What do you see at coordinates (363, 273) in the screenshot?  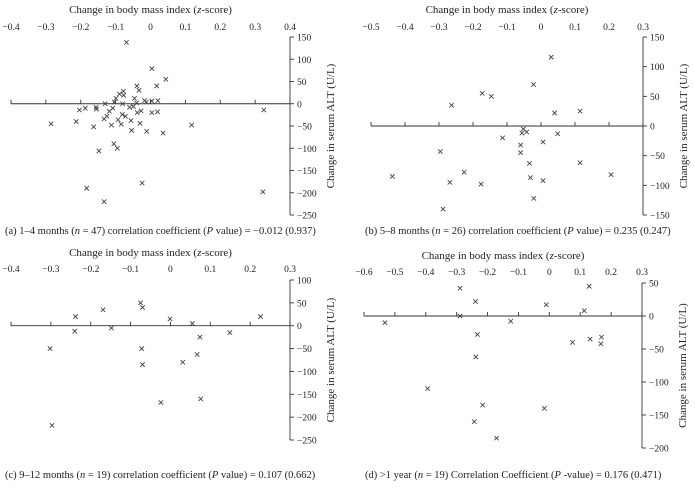 I see `x-tick-label: −0.6` at bounding box center [363, 273].